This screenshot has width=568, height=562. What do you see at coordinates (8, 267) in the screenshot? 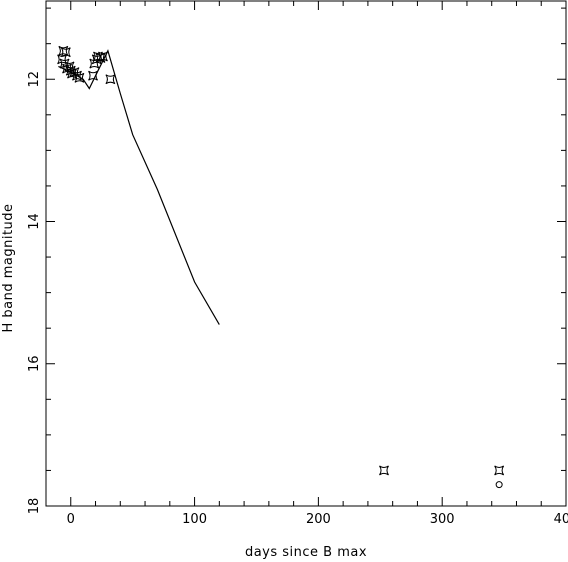
I see `y-axis-label: H band magnitude` at bounding box center [8, 267].